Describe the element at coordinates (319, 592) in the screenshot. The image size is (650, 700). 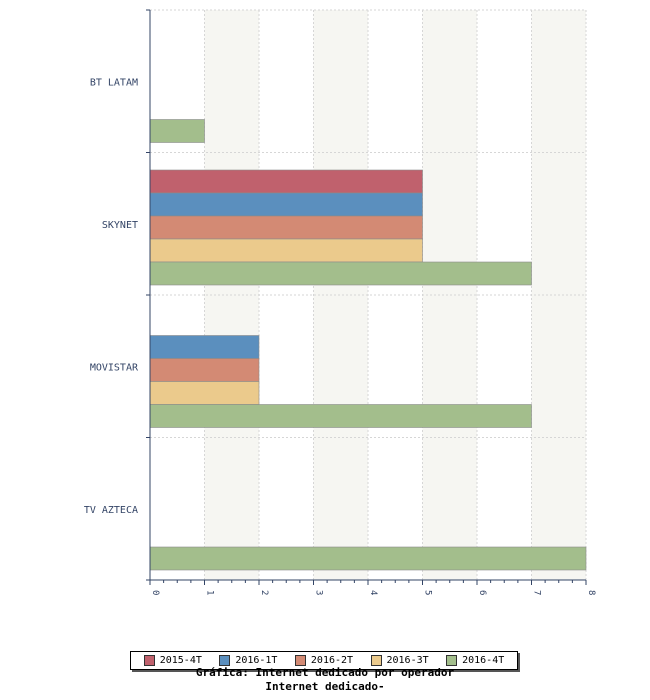
I see `x-tick-label: 3` at that location.